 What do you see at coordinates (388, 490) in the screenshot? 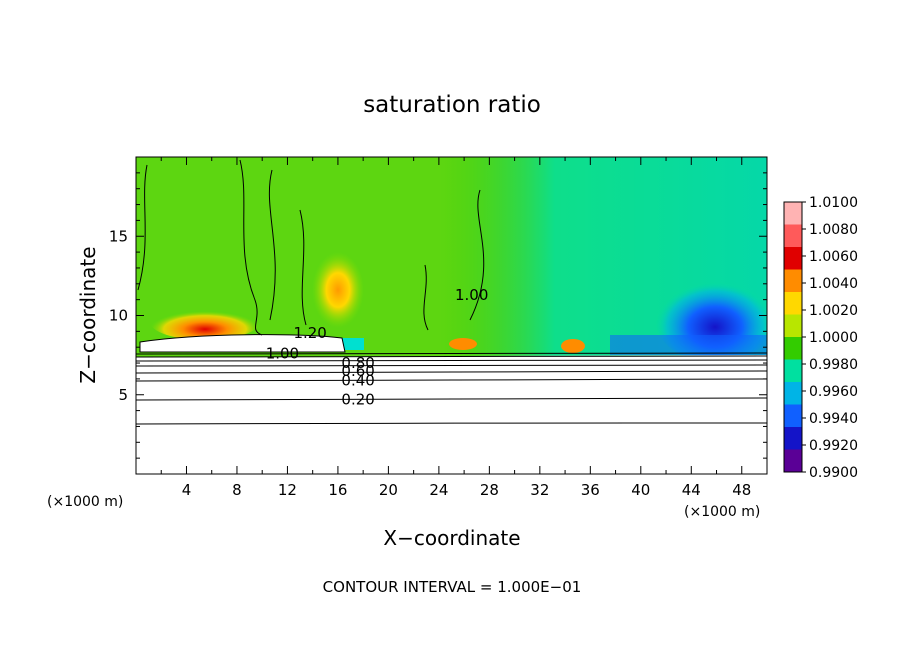
I see `x-tick-label: 20` at bounding box center [388, 490].